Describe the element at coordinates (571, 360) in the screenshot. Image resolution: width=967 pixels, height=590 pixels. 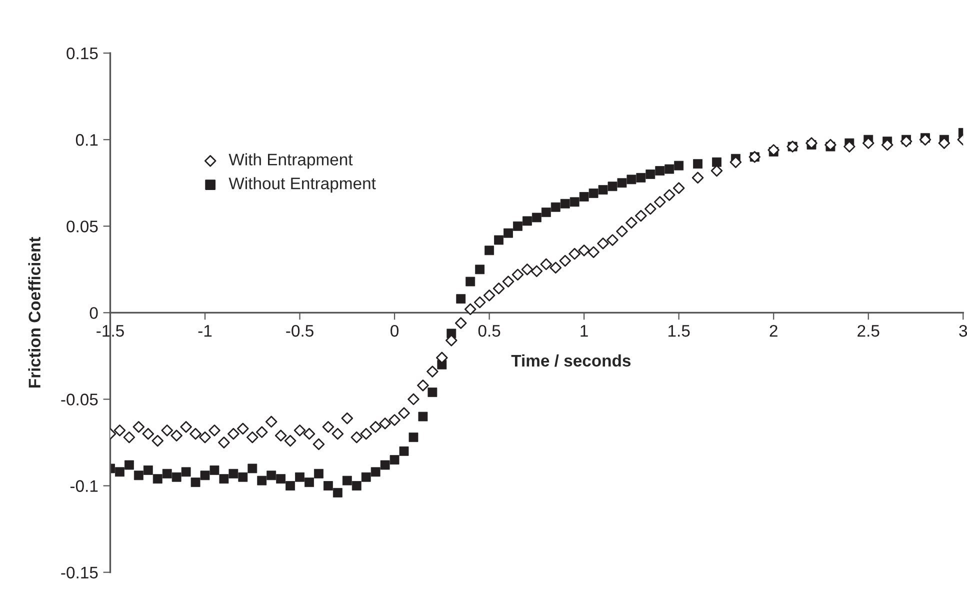
I see `x-axis-title: Time / seconds` at that location.